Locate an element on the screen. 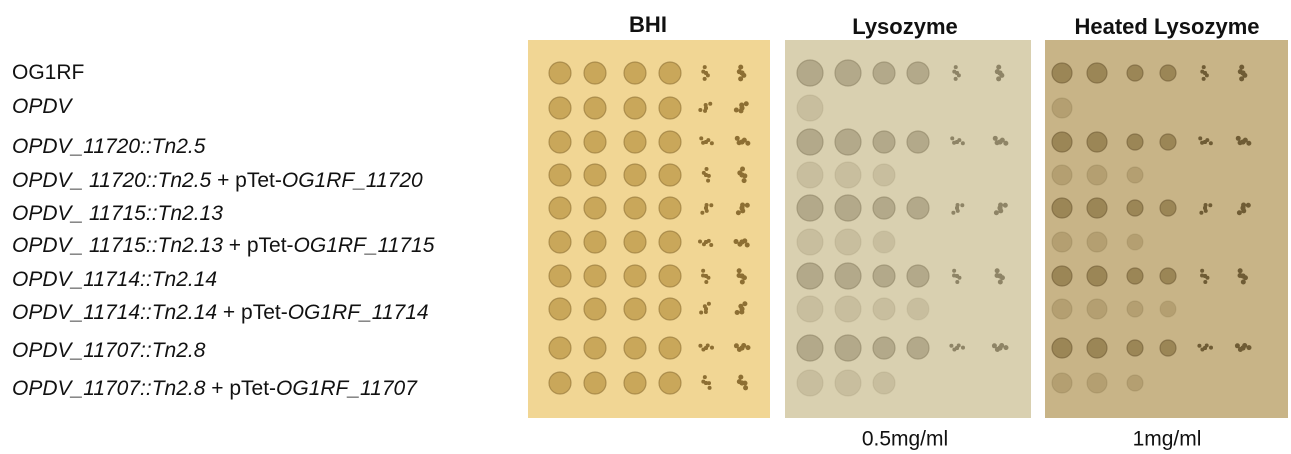 The image size is (1291, 454). label-part: OG1RF_11714 is located at coordinates (358, 312).